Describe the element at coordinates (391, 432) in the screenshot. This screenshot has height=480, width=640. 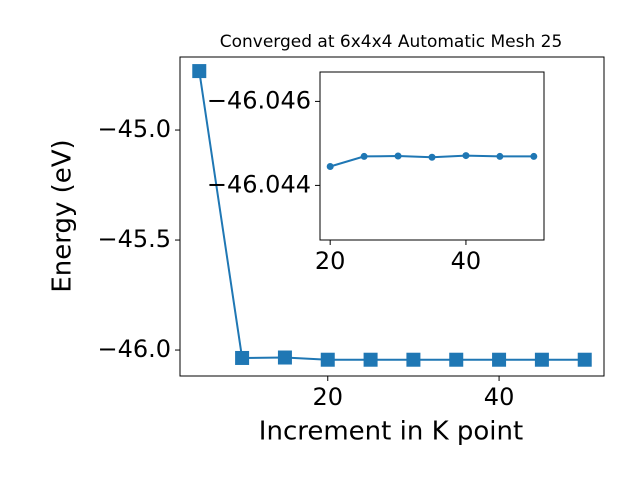
I see `x-axis-label: Increment in K point` at that location.